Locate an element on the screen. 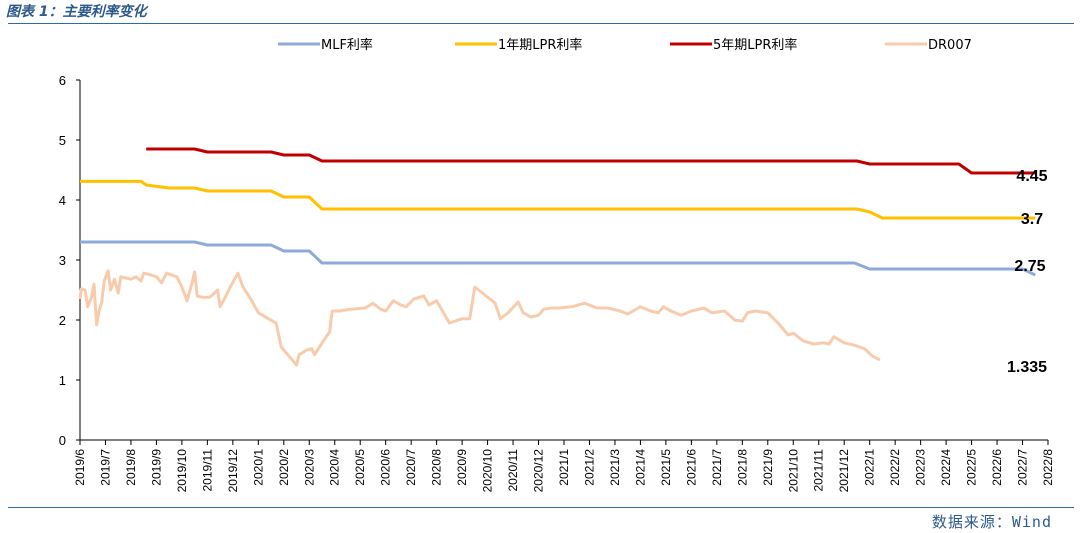  y-tick-label: 3 is located at coordinates (62, 260).